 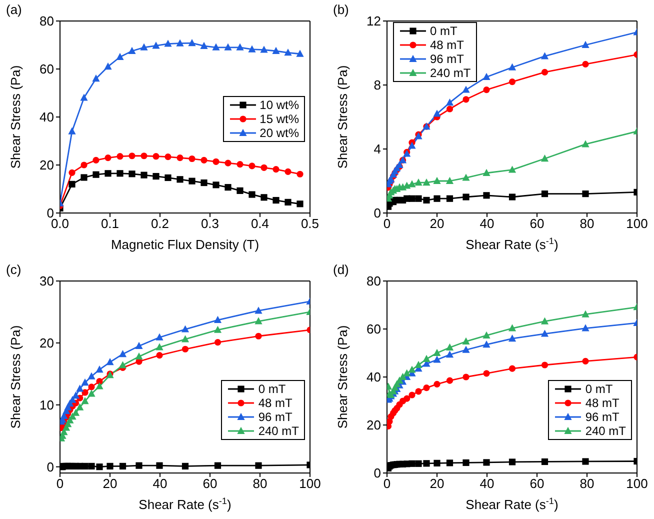 What do you see at coordinates (373, 21) in the screenshot?
I see `y-tick-label: 12` at bounding box center [373, 21].